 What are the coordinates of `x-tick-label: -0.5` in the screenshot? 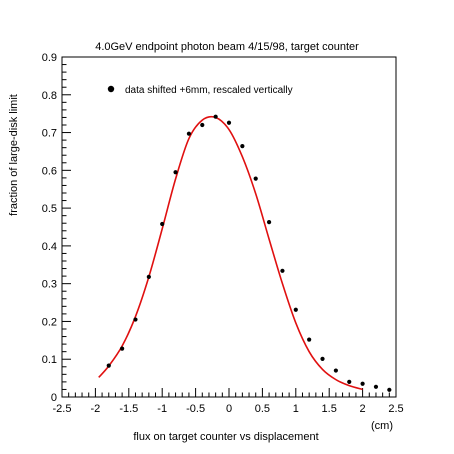 It's located at (195, 409).